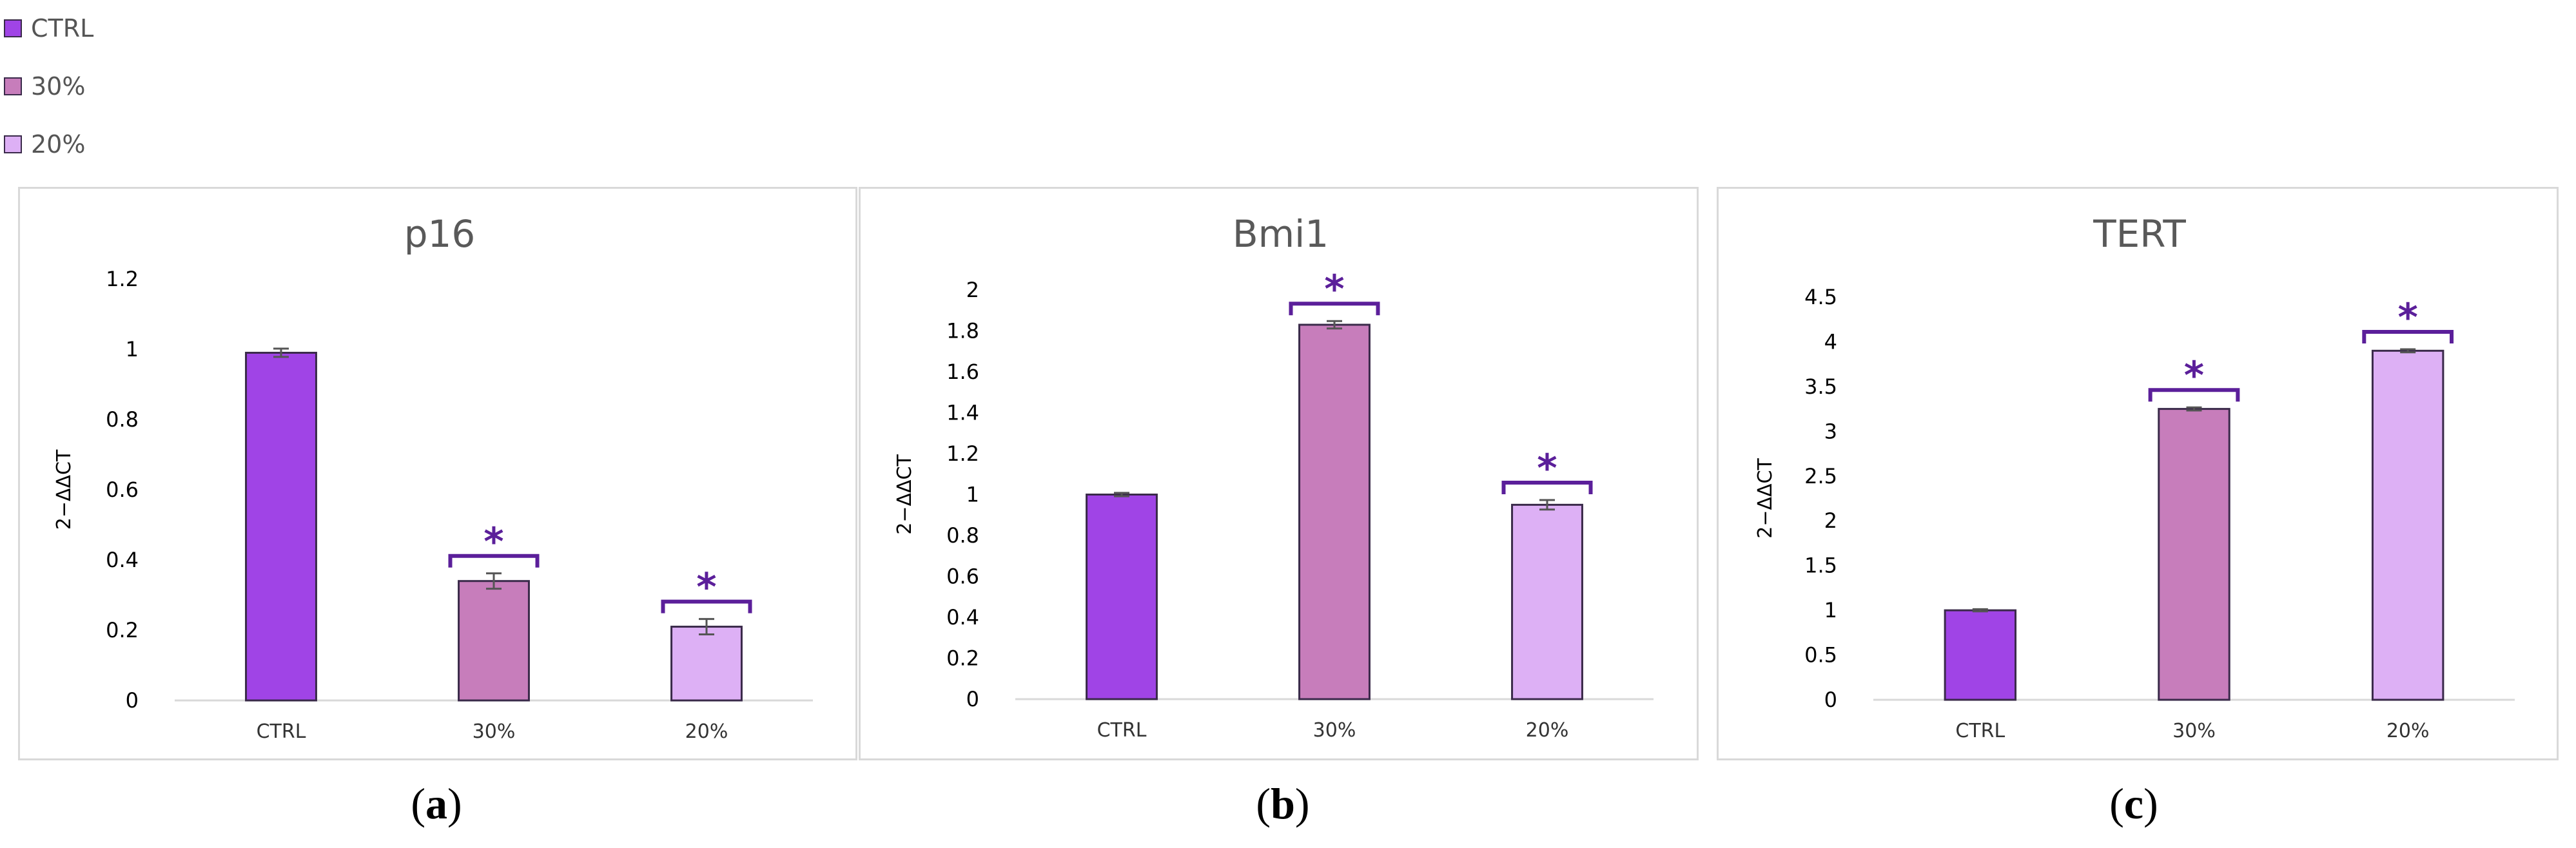 Image resolution: width=2576 pixels, height=848 pixels. What do you see at coordinates (13, 28) in the screenshot?
I see `legend-swatch-ctrl` at bounding box center [13, 28].